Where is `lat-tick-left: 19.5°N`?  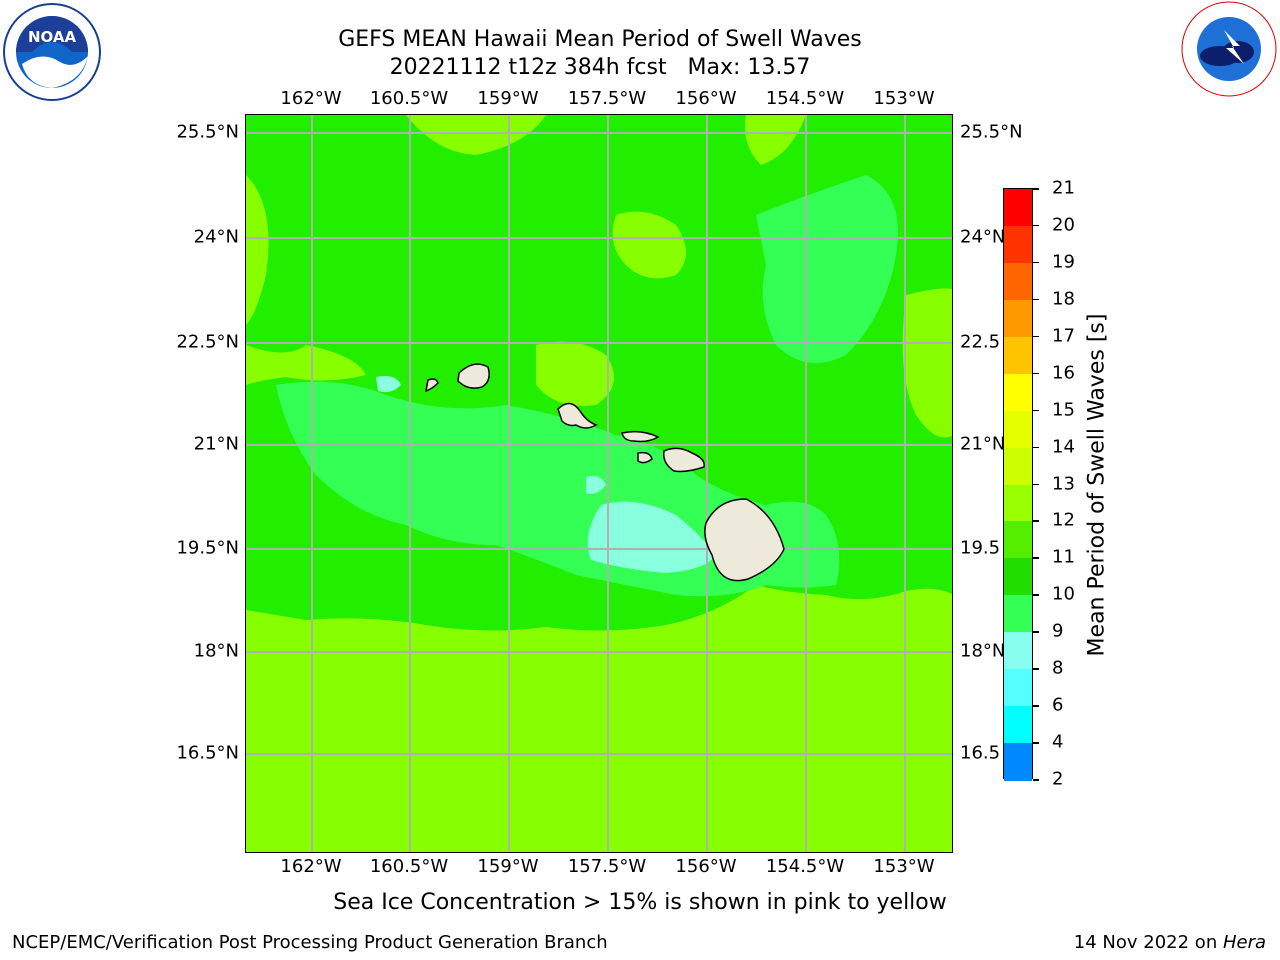 lat-tick-left: 19.5°N is located at coordinates (207, 548).